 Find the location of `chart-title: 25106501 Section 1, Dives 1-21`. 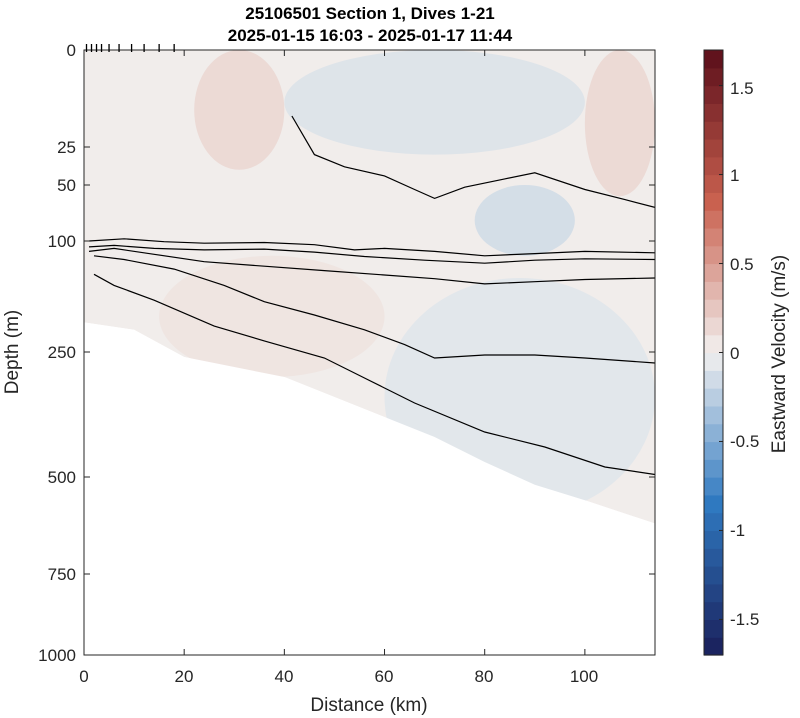

chart-title: 25106501 Section 1, Dives 1-21 is located at coordinates (370, 13).